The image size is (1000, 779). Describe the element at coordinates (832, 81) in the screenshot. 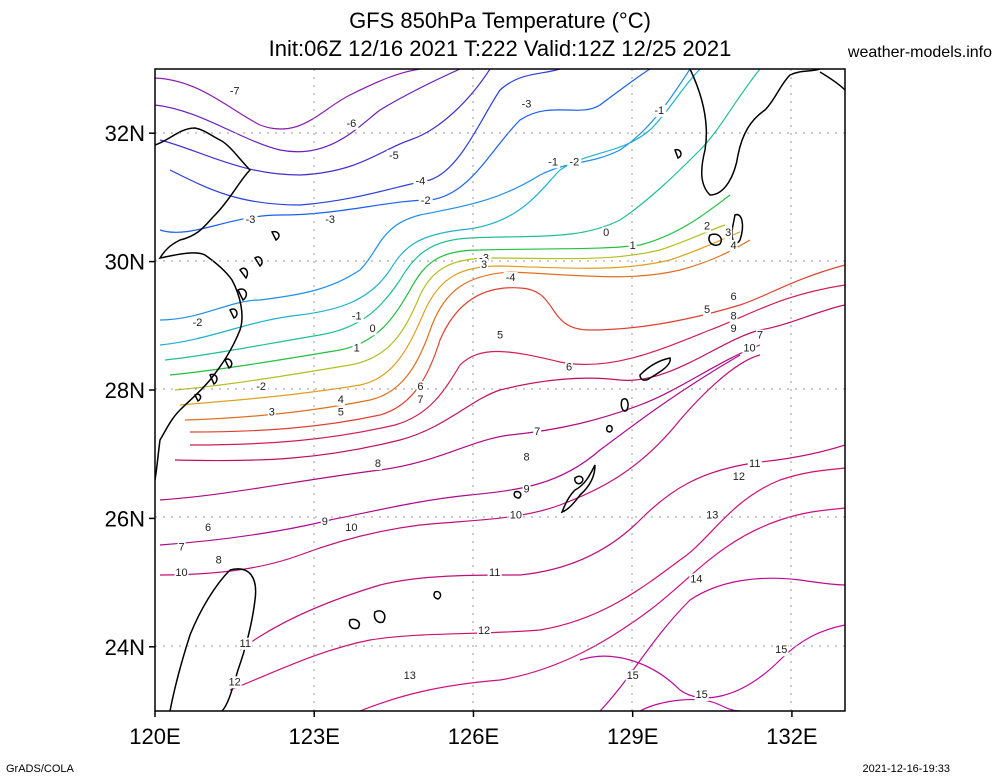

I see `japan-east` at that location.